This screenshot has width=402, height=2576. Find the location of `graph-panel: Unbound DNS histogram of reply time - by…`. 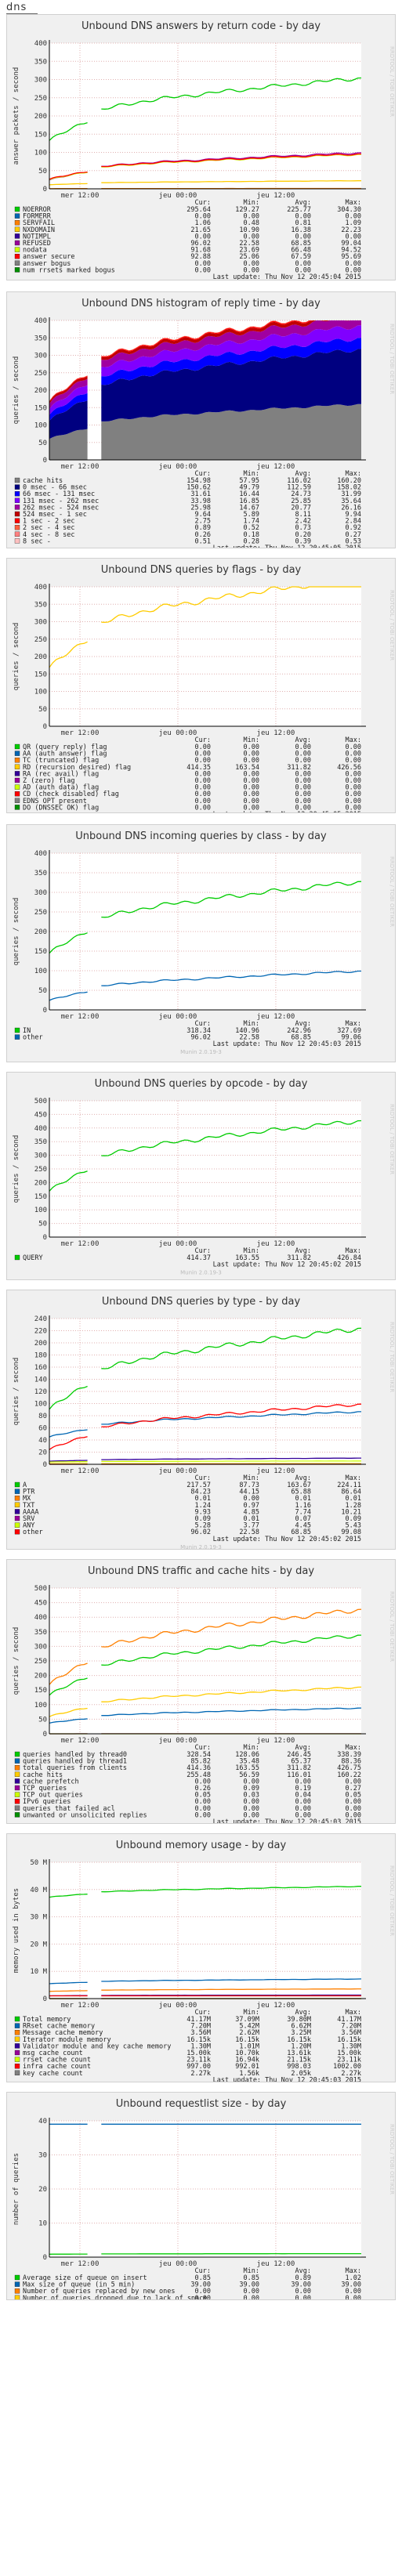

graph-panel: Unbound DNS histogram of reply time - by… is located at coordinates (201, 420).